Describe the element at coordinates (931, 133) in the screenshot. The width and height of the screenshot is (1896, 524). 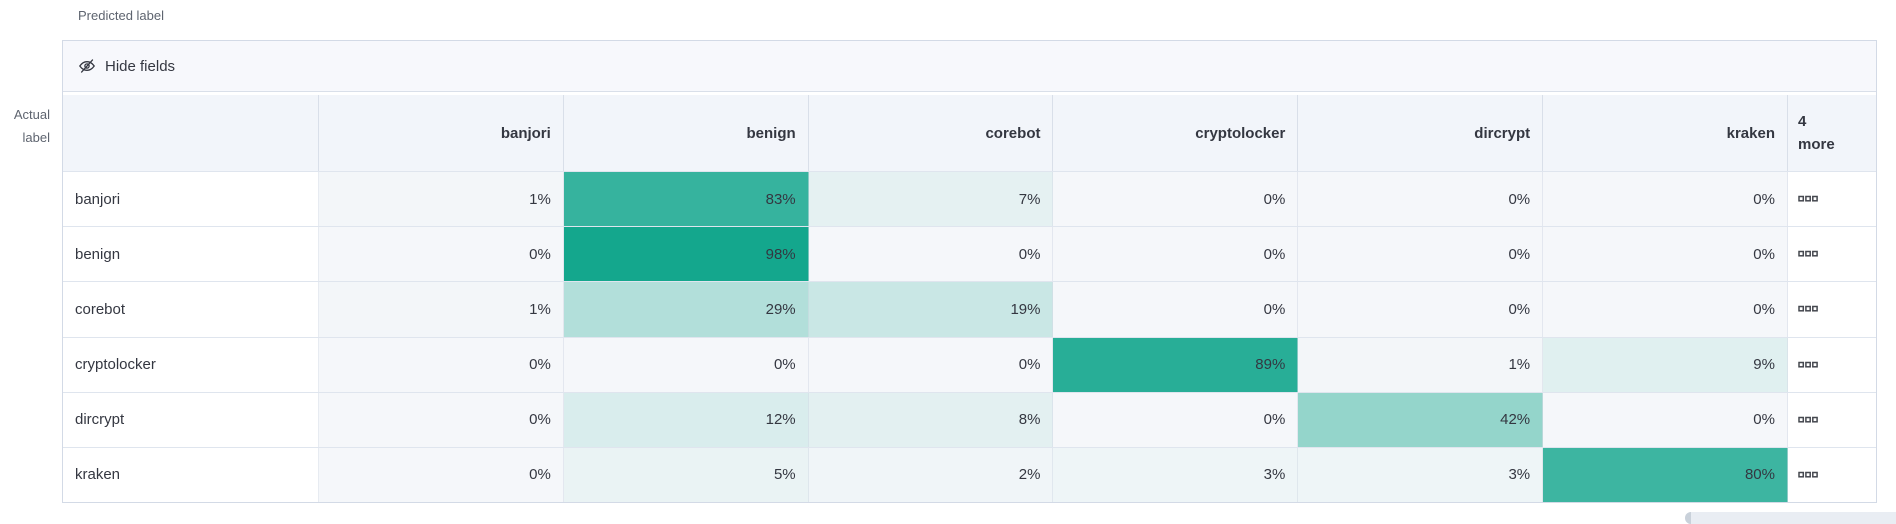
I see `column-header-corebot: corebot` at that location.